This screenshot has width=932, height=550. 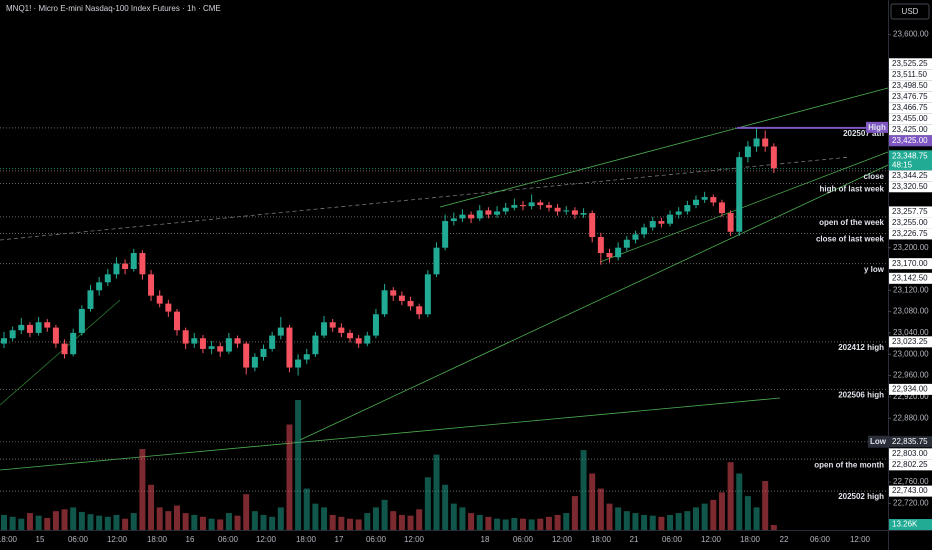 I want to click on currency-button, so click(x=910, y=11).